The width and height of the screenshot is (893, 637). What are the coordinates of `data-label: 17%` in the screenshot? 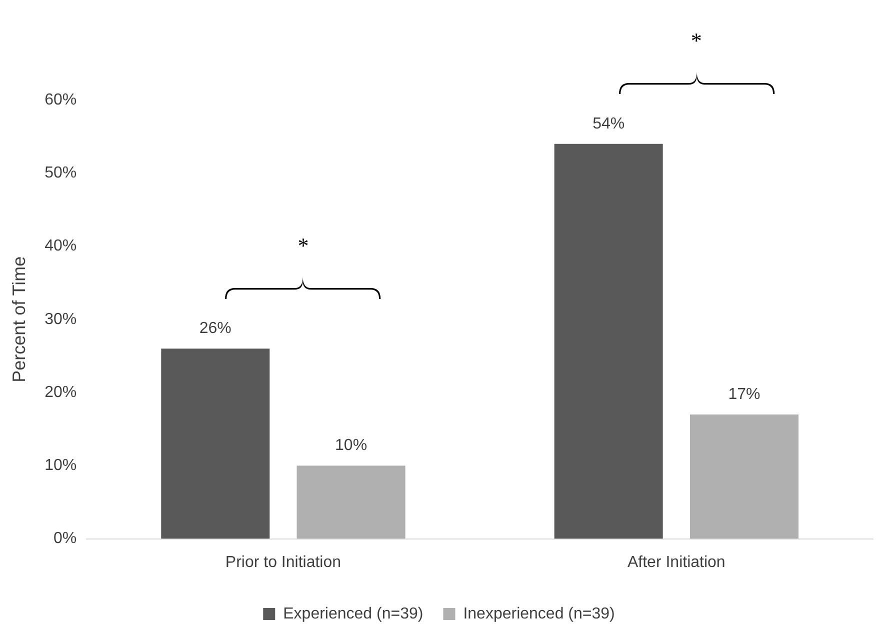 It's located at (744, 394).